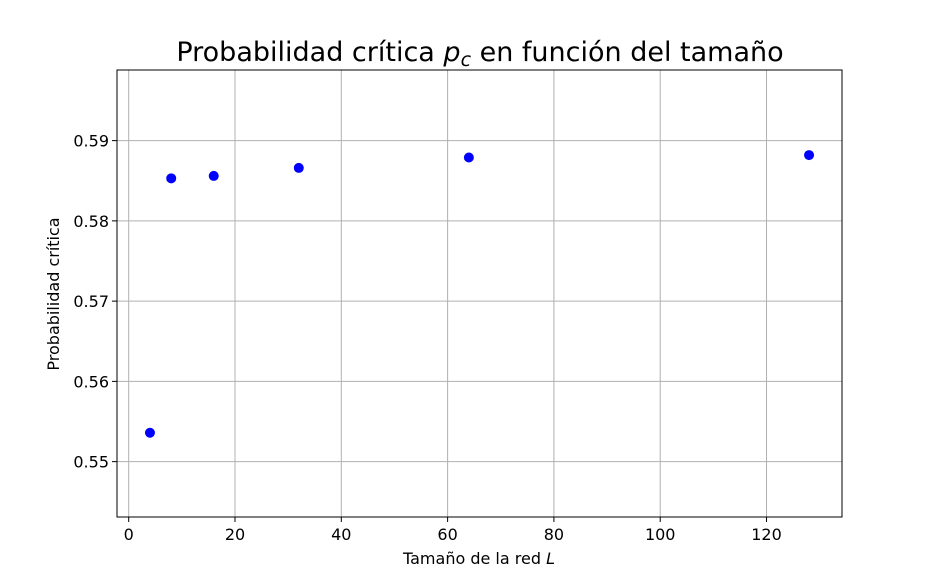  Describe the element at coordinates (766, 534) in the screenshot. I see `x-tick-label: 120` at that location.